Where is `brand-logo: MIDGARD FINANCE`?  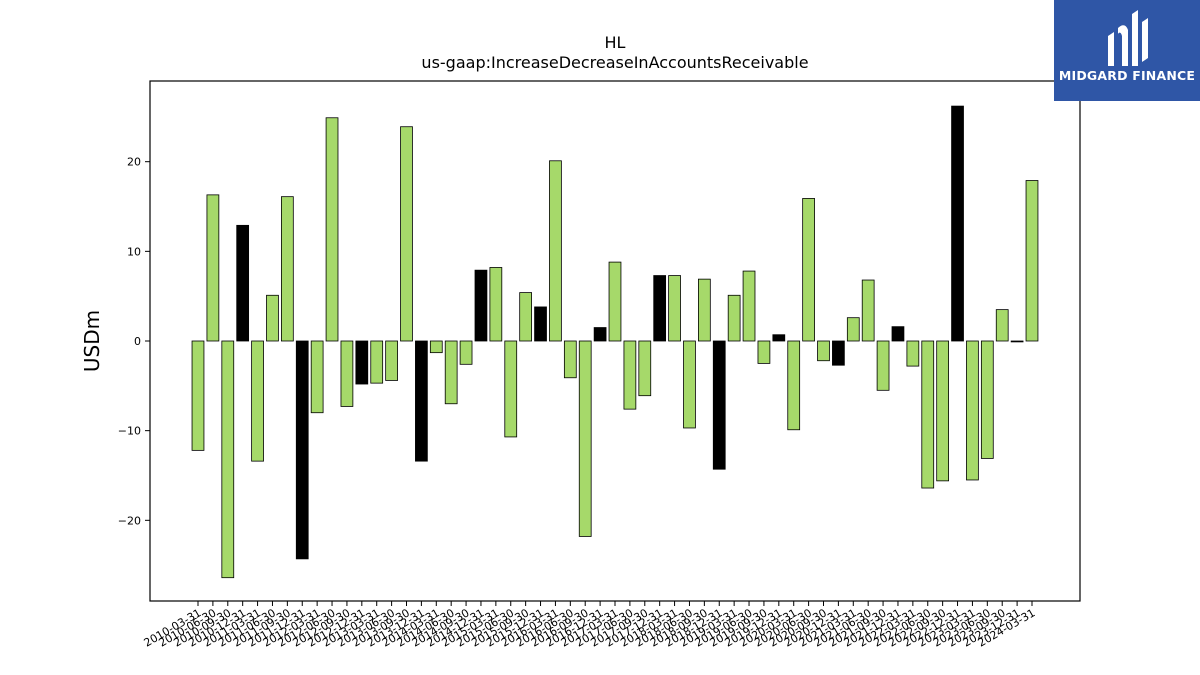 brand-logo: MIDGARD FINANCE is located at coordinates (1127, 50).